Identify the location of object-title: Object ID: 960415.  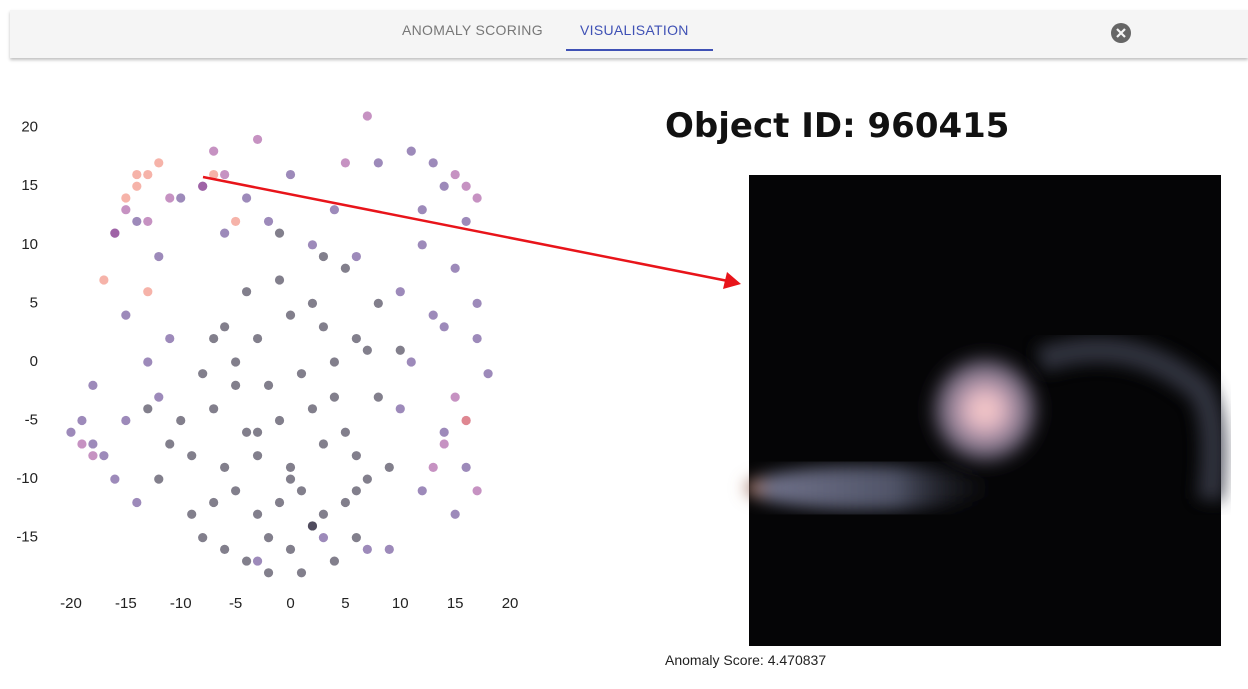
(837, 126).